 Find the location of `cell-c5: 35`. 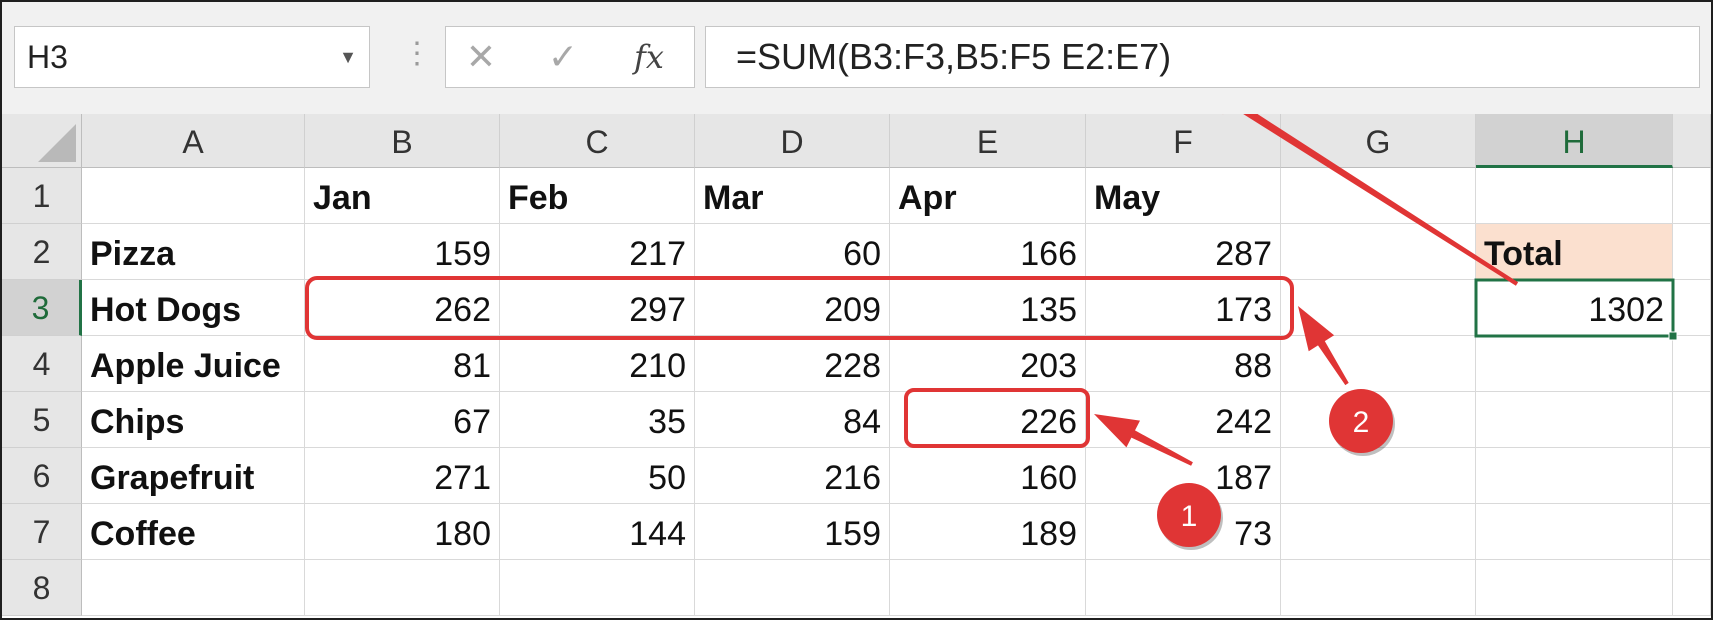

cell-c5: 35 is located at coordinates (597, 420).